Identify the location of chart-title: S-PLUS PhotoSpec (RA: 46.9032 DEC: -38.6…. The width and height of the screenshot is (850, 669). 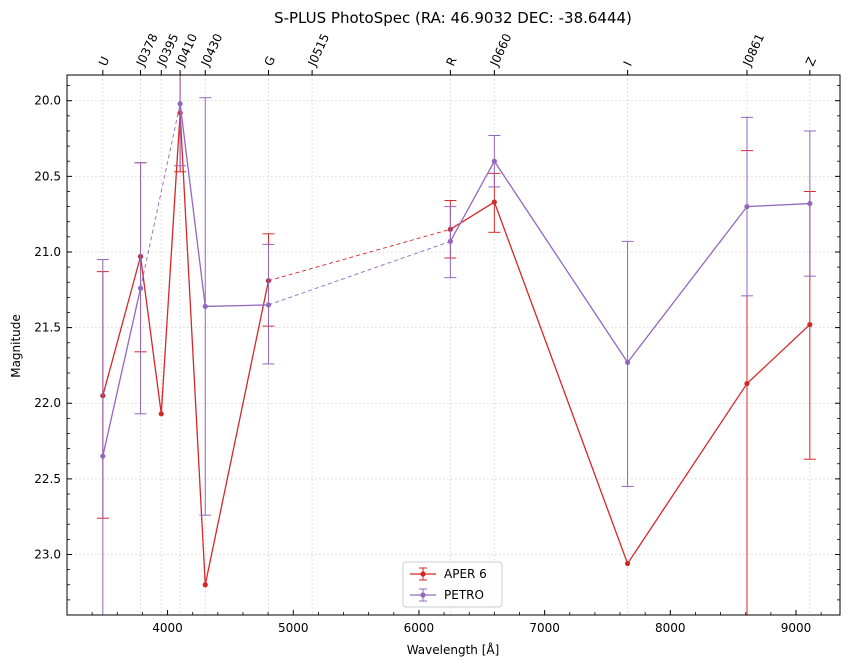
(453, 18).